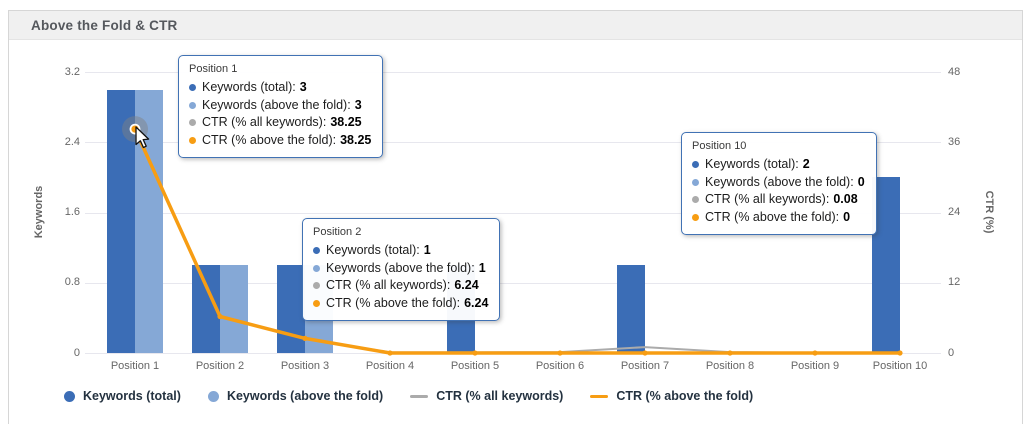 This screenshot has width=1031, height=424. What do you see at coordinates (778, 218) in the screenshot?
I see `tooltip-row: CTR (% above the fold): 0` at bounding box center [778, 218].